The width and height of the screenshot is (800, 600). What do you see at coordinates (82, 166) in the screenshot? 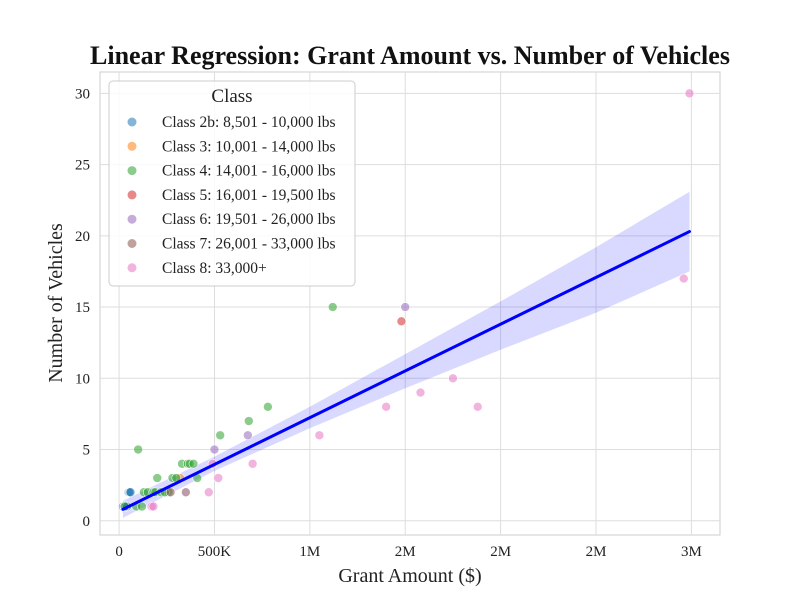
I see `y-tick-label: 25` at bounding box center [82, 166].